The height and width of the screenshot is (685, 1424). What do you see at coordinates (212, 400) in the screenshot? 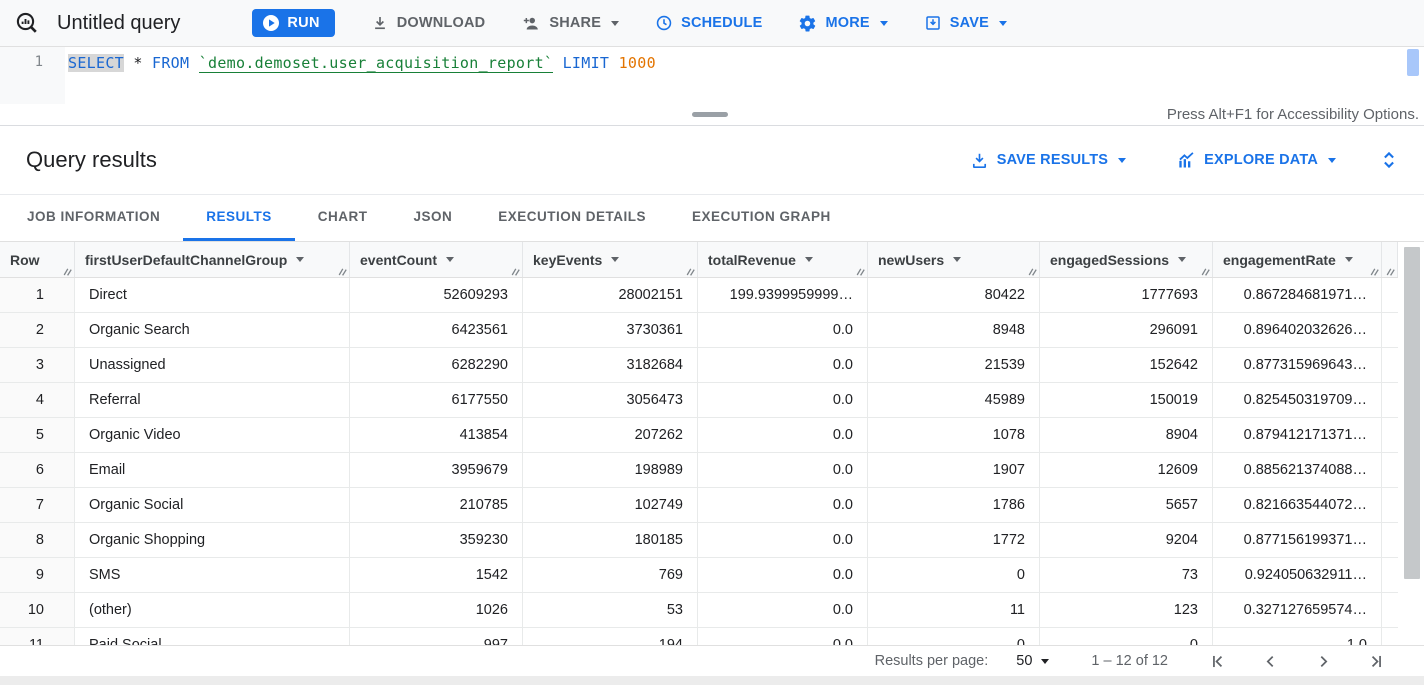
I see `table-cell: Referral` at bounding box center [212, 400].